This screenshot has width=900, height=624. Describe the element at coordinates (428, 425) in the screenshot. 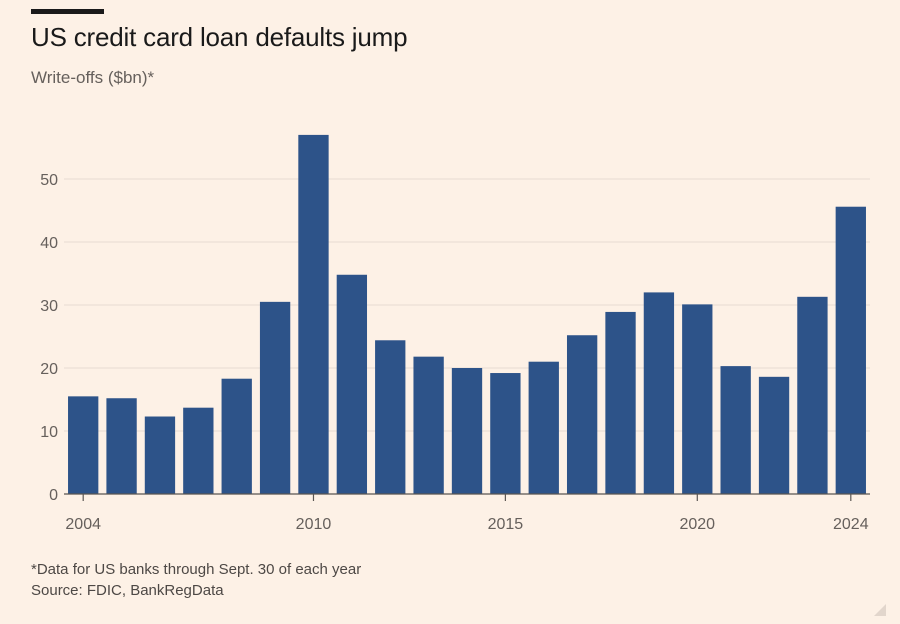

I see `bar-2013` at that location.